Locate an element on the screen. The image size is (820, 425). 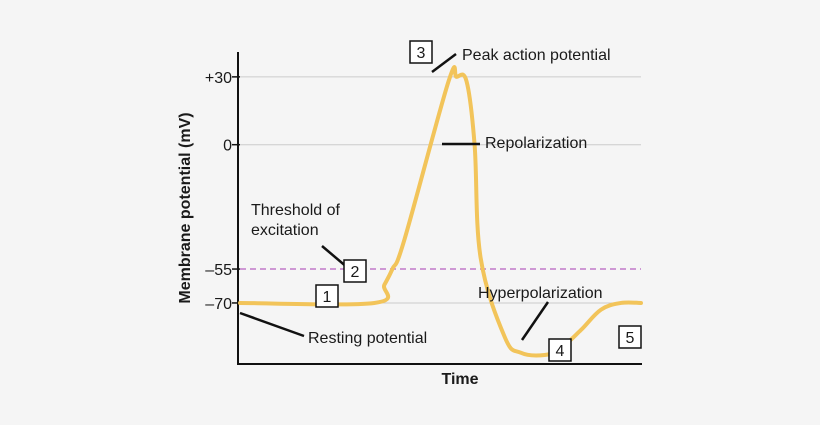
svg-text: 1 is located at coordinates (327, 297).